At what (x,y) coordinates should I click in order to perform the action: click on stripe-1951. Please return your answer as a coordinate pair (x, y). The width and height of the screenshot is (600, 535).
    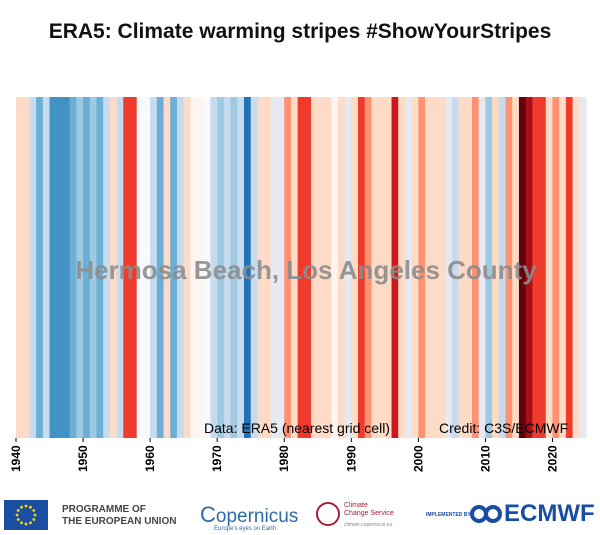
    Looking at the image, I should click on (93, 267).